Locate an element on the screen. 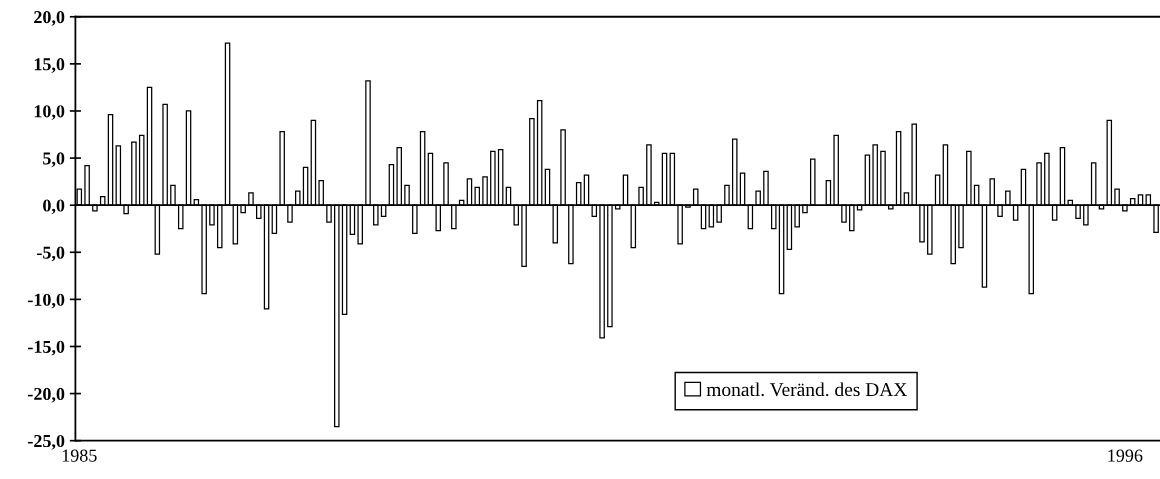 This screenshot has height=479, width=1160. y-tick-label: 0,0 is located at coordinates (54, 207).